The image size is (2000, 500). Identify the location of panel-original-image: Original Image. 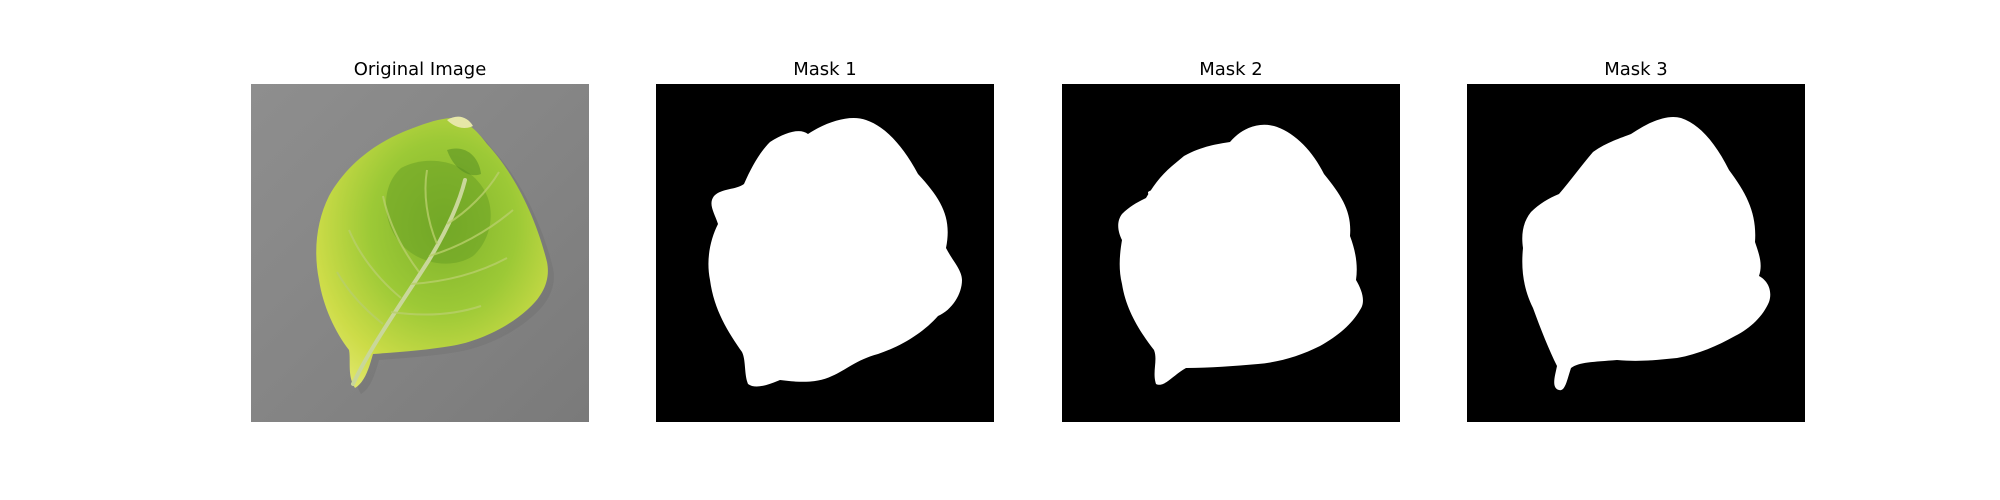
(420, 239).